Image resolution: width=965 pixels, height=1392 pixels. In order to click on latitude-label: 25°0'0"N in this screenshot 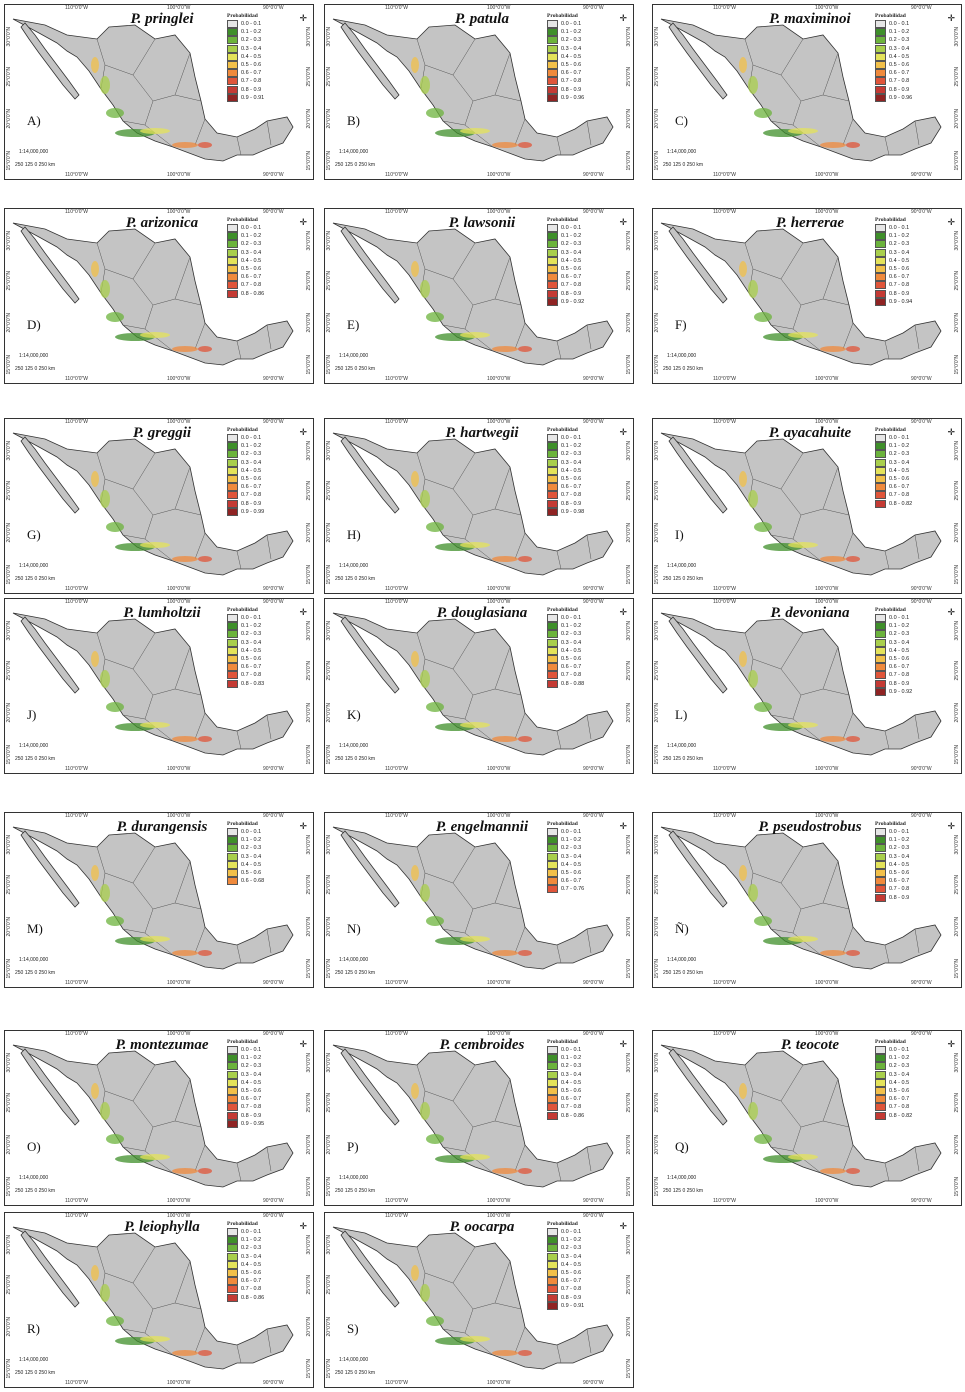, I will do `click(309, 1285)`.